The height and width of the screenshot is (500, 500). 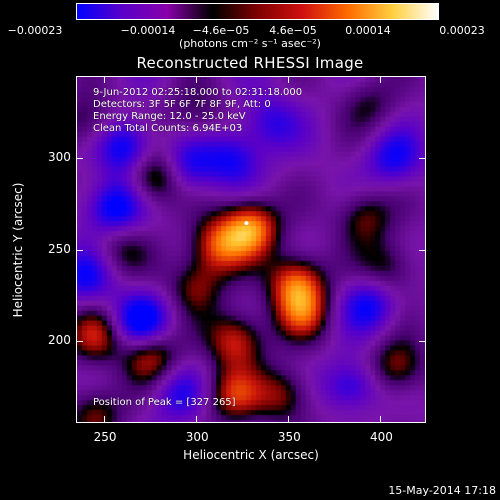 I want to click on annotation-total-counts: Clean Total Counts: 6.94E+03, so click(x=168, y=128).